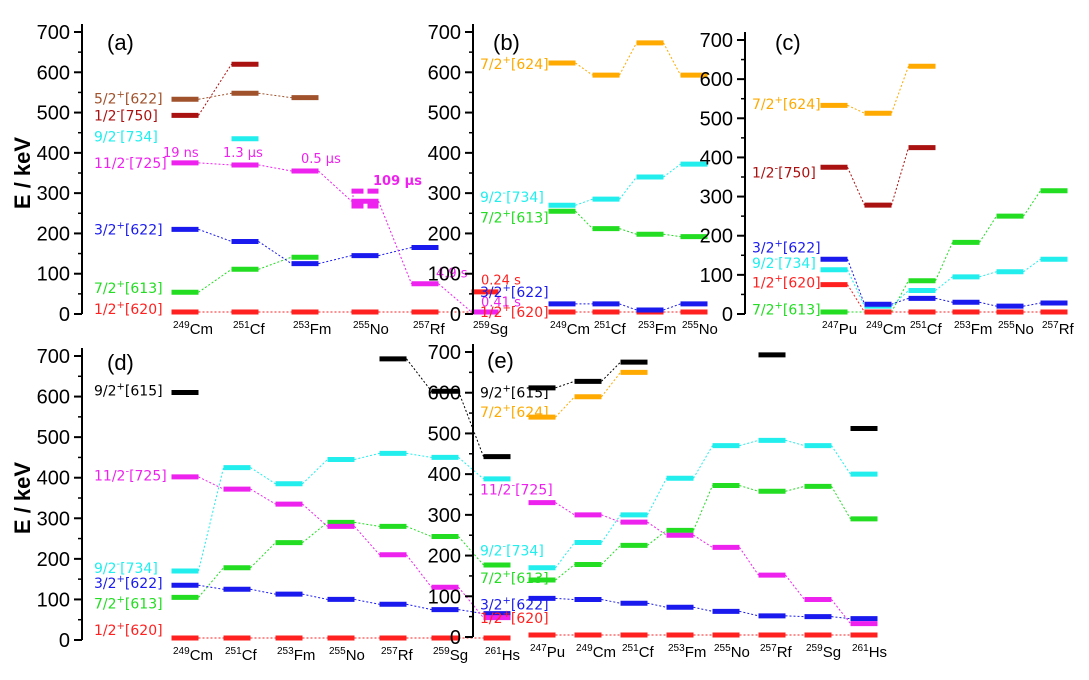  What do you see at coordinates (534, 491) in the screenshot?
I see `state-label-nilsson: [725]` at bounding box center [534, 491].